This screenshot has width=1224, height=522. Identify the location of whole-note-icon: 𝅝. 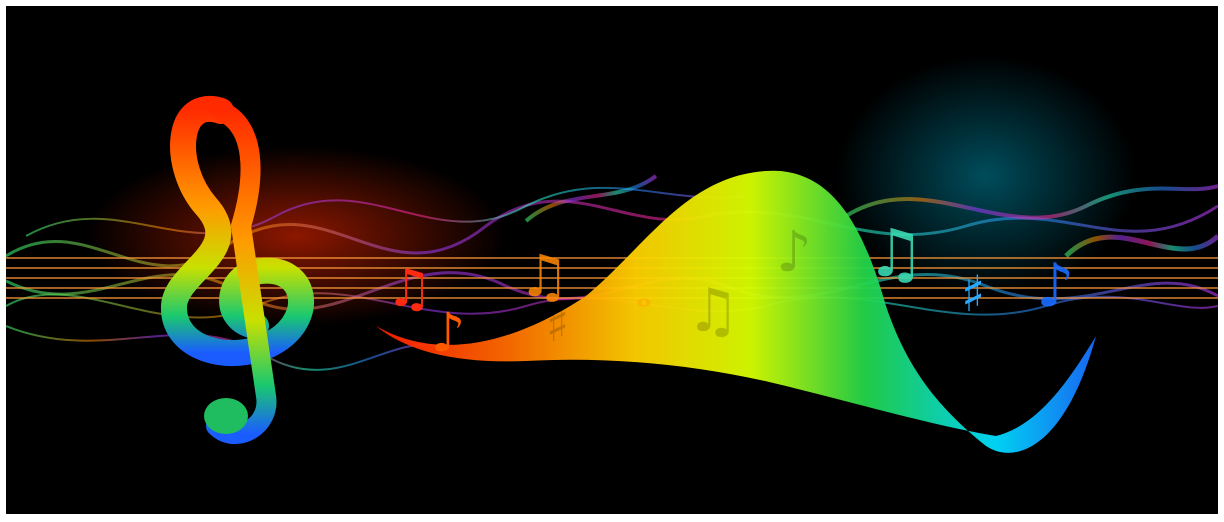
(644, 293).